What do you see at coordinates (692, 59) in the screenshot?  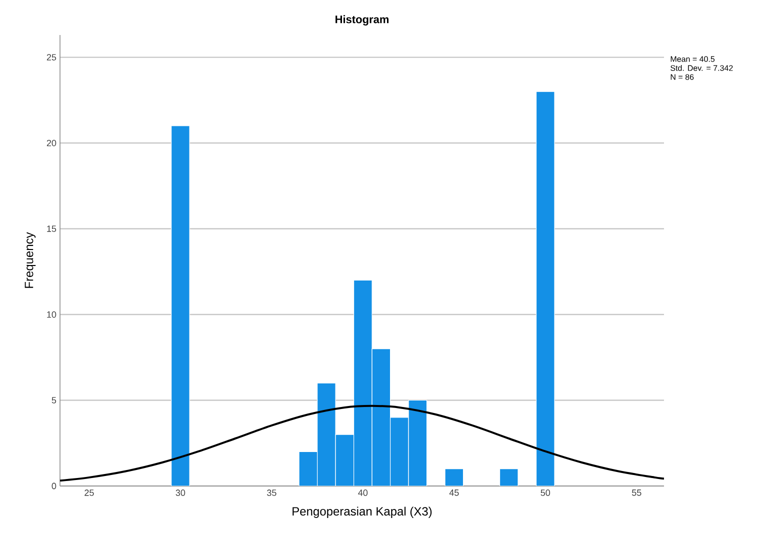 I see `text: Mean = 40.5` at bounding box center [692, 59].